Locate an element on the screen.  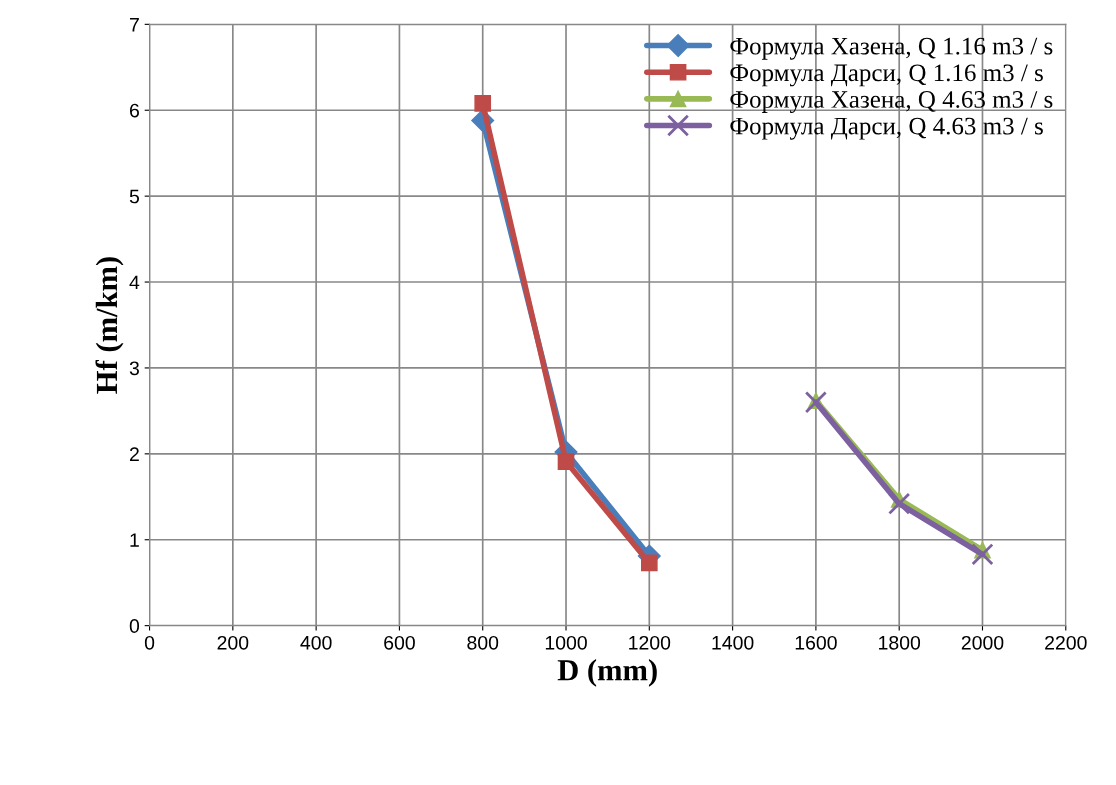
y-tick-label: 6 is located at coordinates (134, 110).